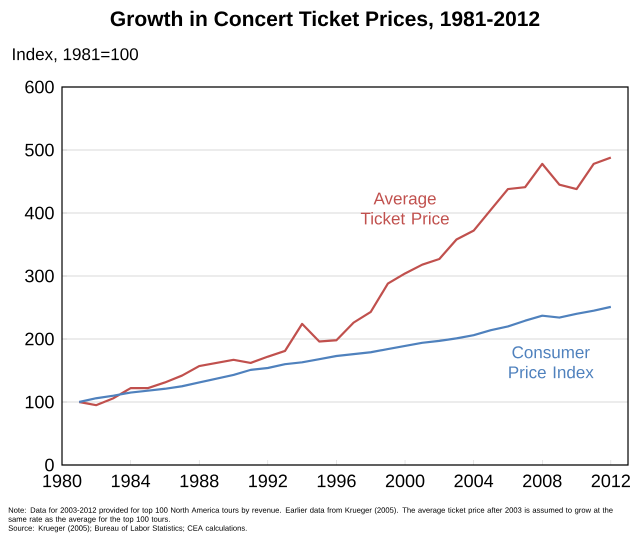 The width and height of the screenshot is (637, 542). I want to click on y-axis-title: Index, 1981=100, so click(75, 55).